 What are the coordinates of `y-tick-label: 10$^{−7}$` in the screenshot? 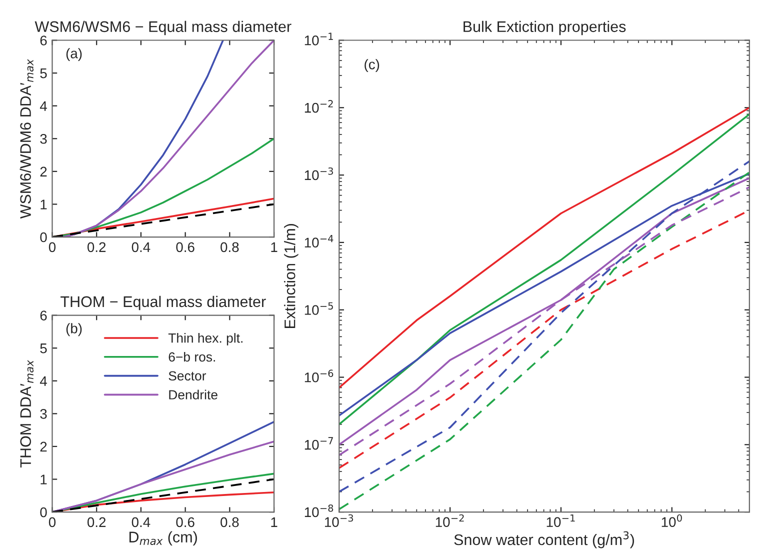 It's located at (318, 443).